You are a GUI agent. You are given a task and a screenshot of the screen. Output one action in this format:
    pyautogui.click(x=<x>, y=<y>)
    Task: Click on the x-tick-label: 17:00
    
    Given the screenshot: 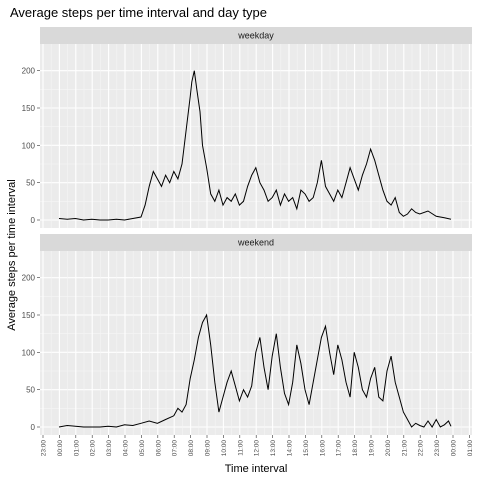 What is the action you would take?
    pyautogui.click(x=339, y=448)
    